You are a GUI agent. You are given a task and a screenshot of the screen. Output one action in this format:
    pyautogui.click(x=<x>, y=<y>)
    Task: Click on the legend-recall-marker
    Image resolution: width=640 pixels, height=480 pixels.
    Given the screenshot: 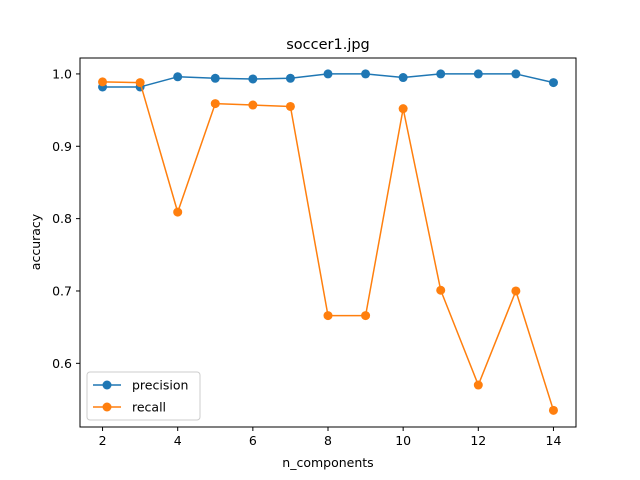 What is the action you would take?
    pyautogui.click(x=107, y=407)
    